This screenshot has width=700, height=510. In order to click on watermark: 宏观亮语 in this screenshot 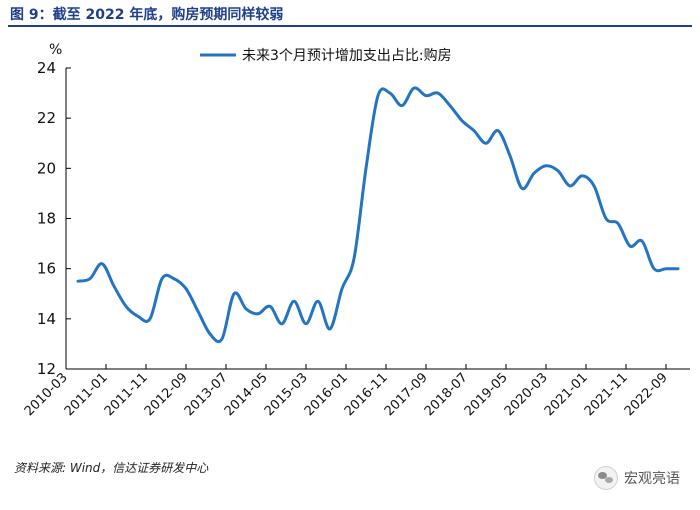, I will do `click(637, 478)`.